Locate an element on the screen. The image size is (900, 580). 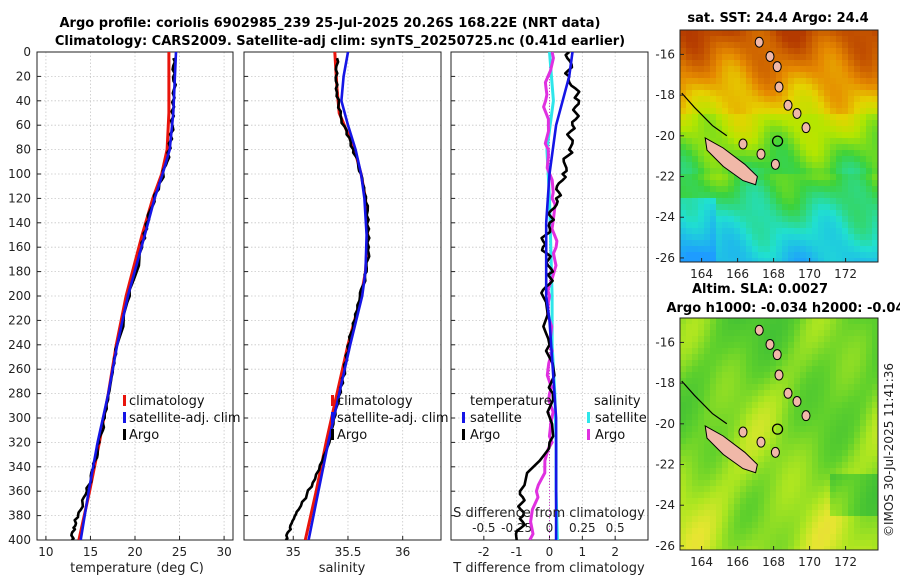
salinity-satellite-line is located at coordinates (337, 296).